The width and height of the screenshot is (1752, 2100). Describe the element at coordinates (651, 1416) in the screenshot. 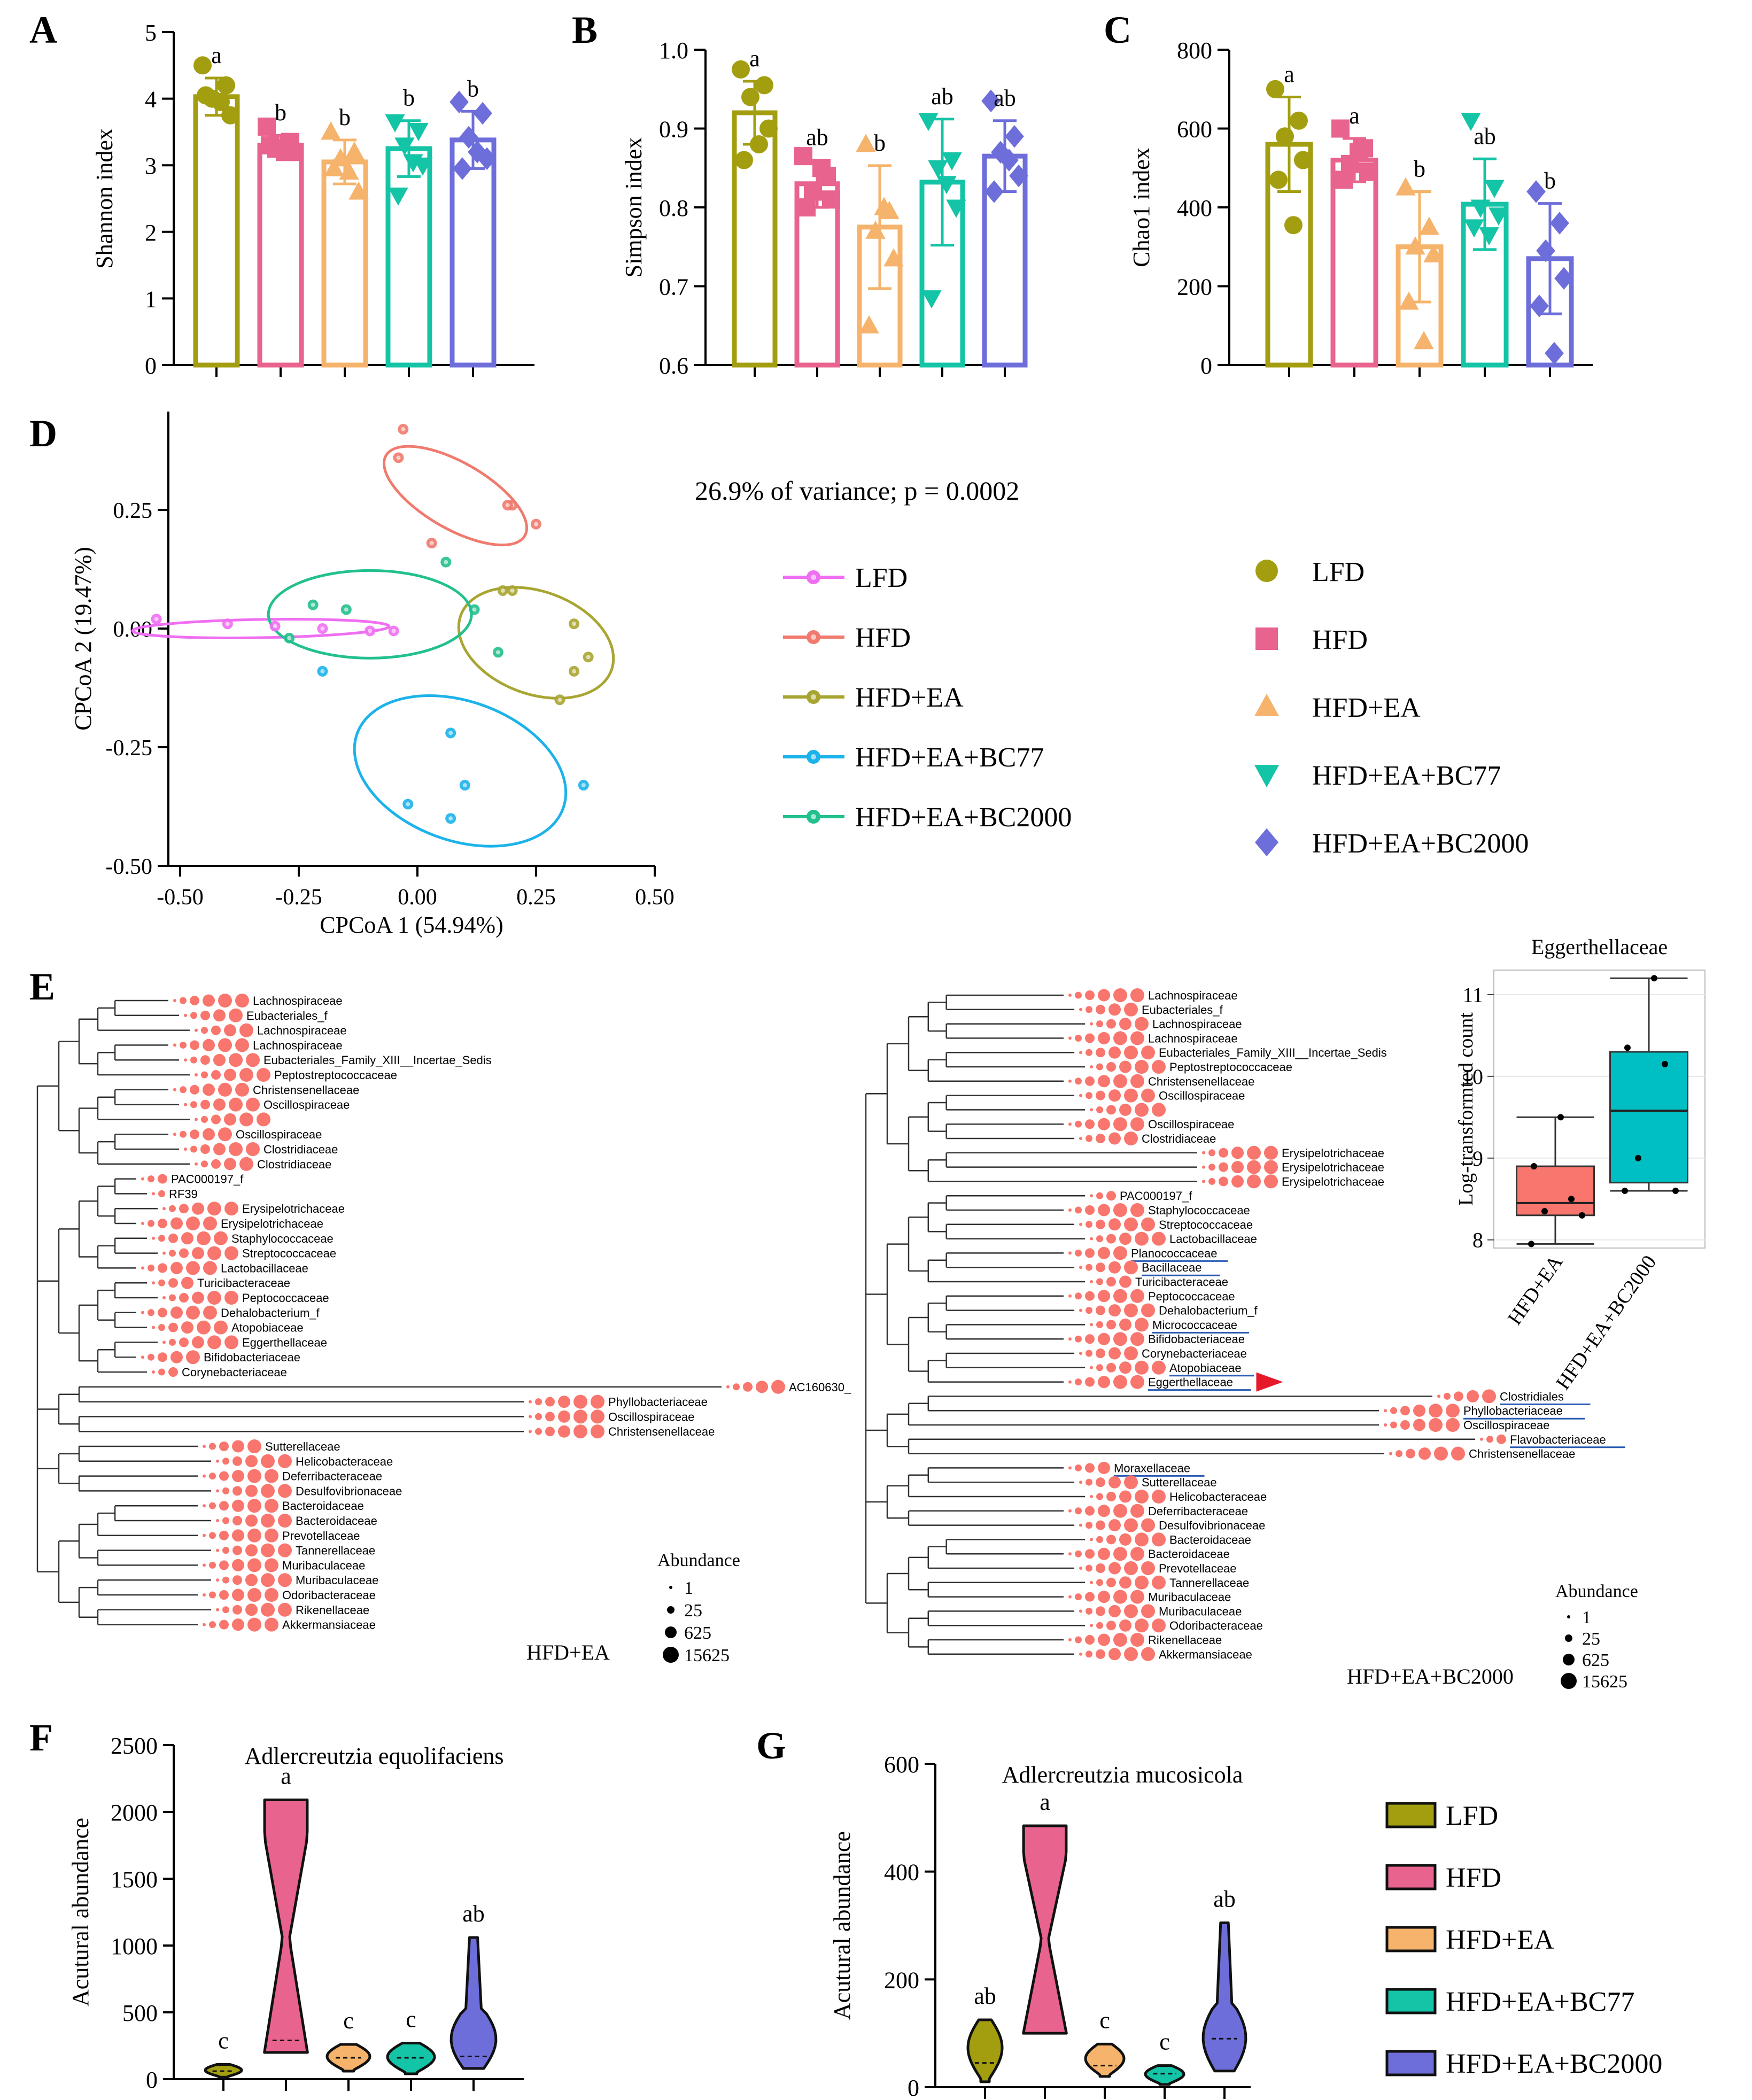

I see `taxon-label: Oscillospiraceae` at that location.